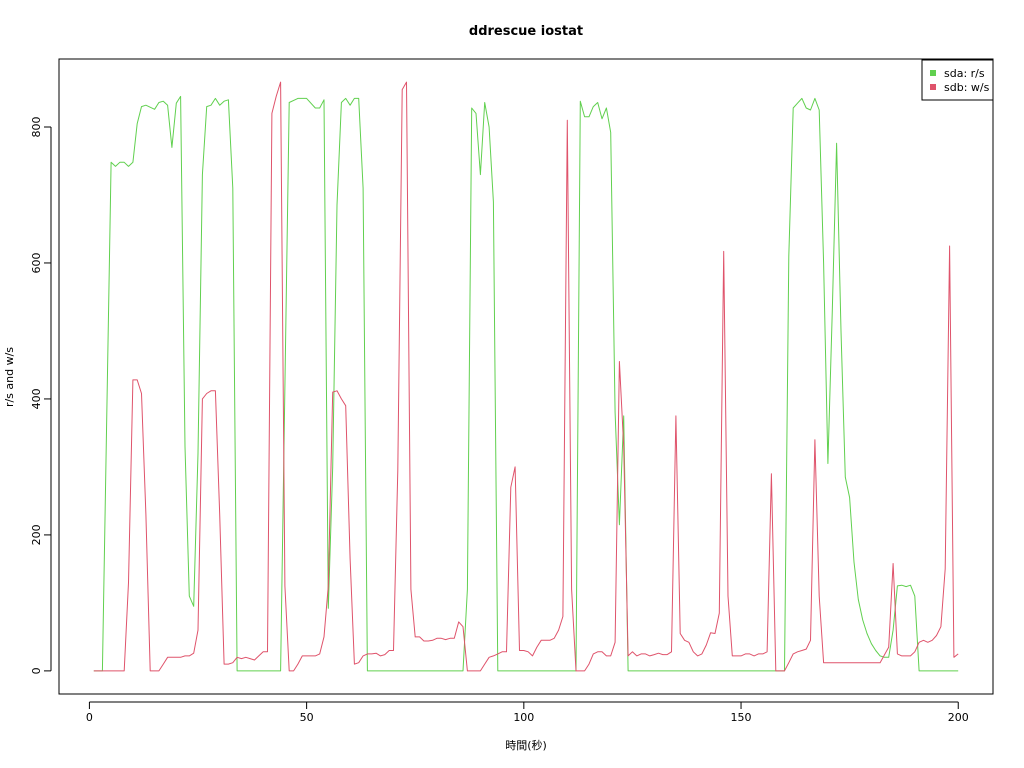  I want to click on x-axis: 0 50 100 150 200, so click(527, 712).